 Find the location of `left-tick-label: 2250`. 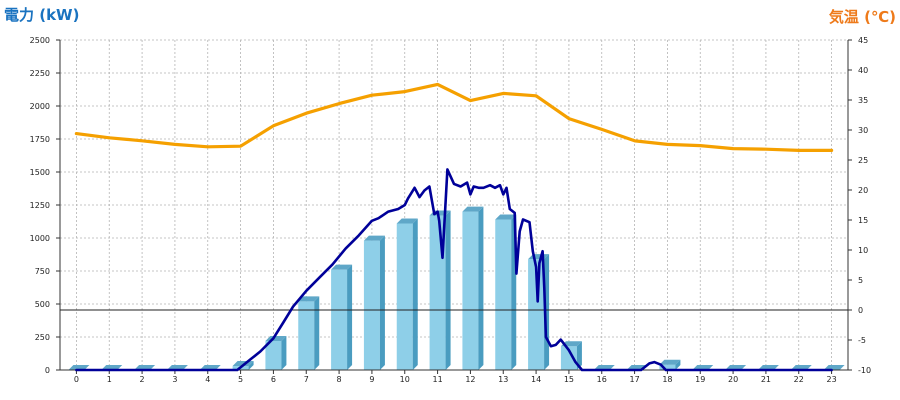

left-tick-label: 2250 is located at coordinates (40, 73).